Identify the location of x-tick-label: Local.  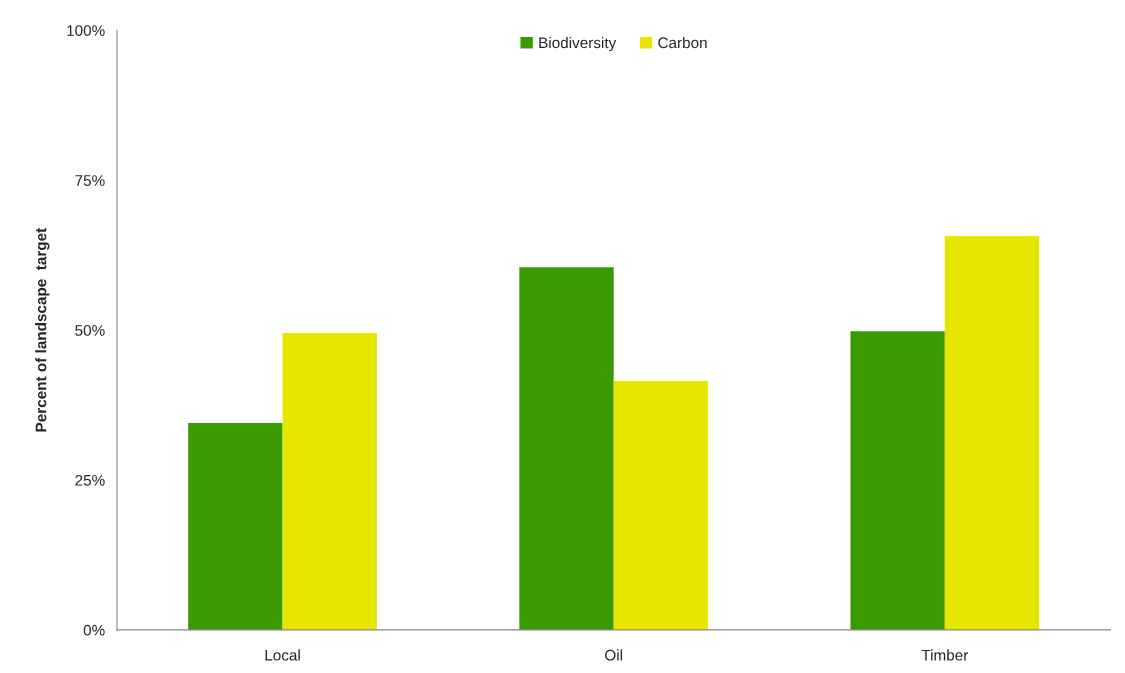
(282, 655).